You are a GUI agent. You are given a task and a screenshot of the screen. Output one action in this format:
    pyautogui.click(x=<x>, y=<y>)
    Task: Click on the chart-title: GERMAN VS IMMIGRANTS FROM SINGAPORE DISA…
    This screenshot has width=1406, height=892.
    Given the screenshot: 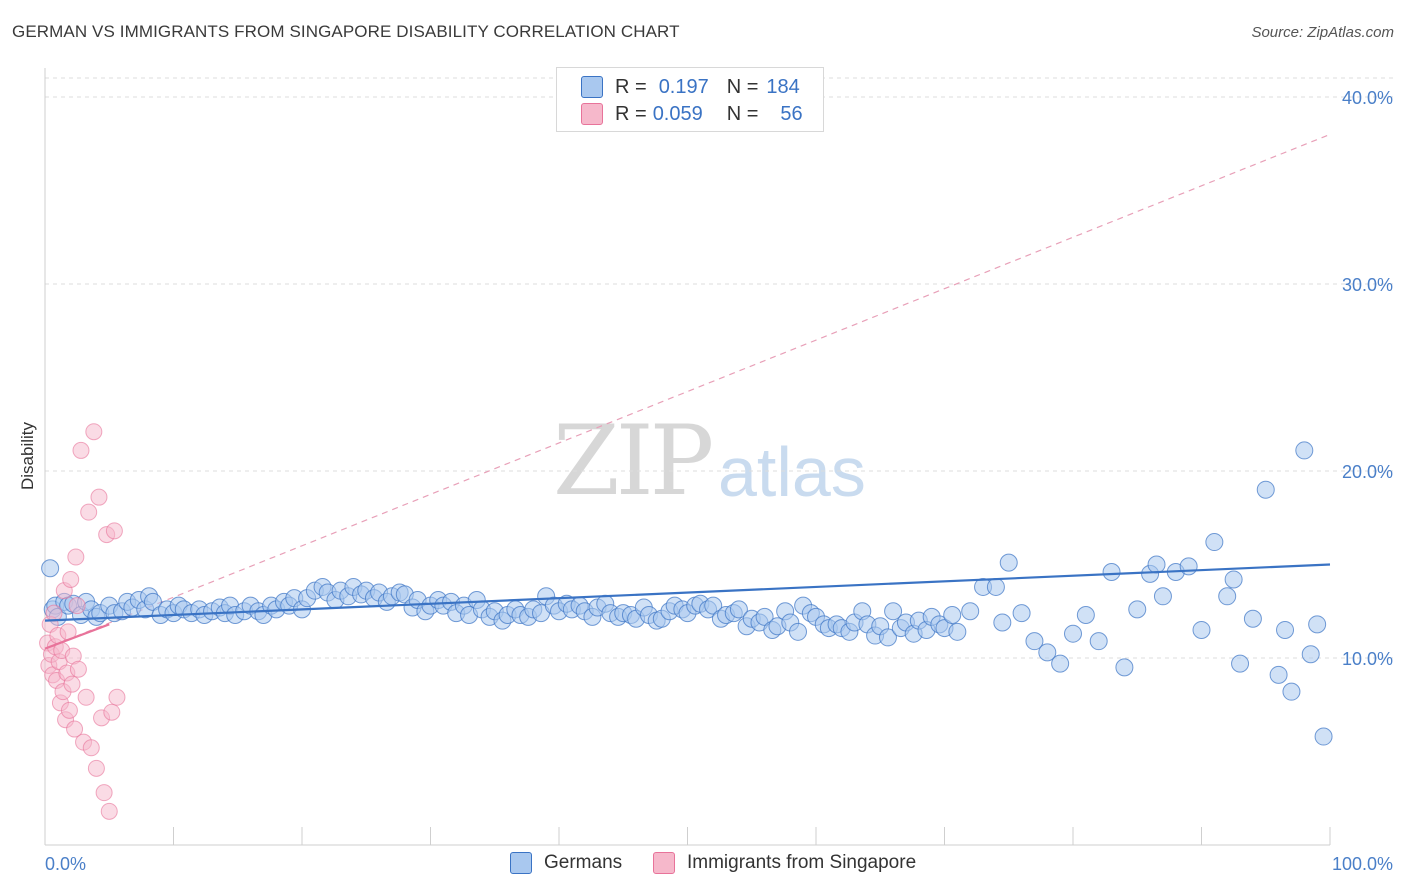 What is the action you would take?
    pyautogui.click(x=346, y=31)
    